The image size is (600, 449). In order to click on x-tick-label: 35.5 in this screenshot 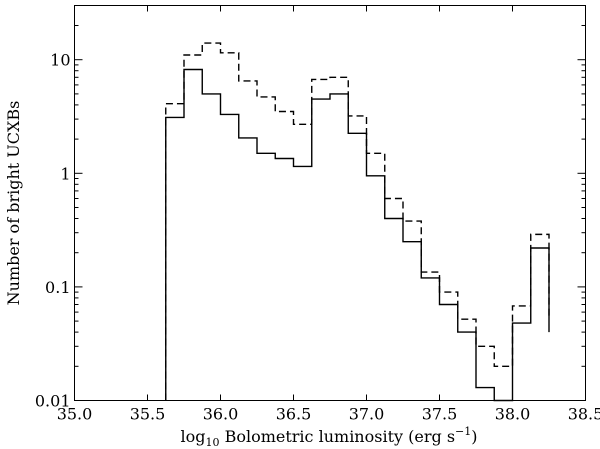, I will do `click(148, 414)`.